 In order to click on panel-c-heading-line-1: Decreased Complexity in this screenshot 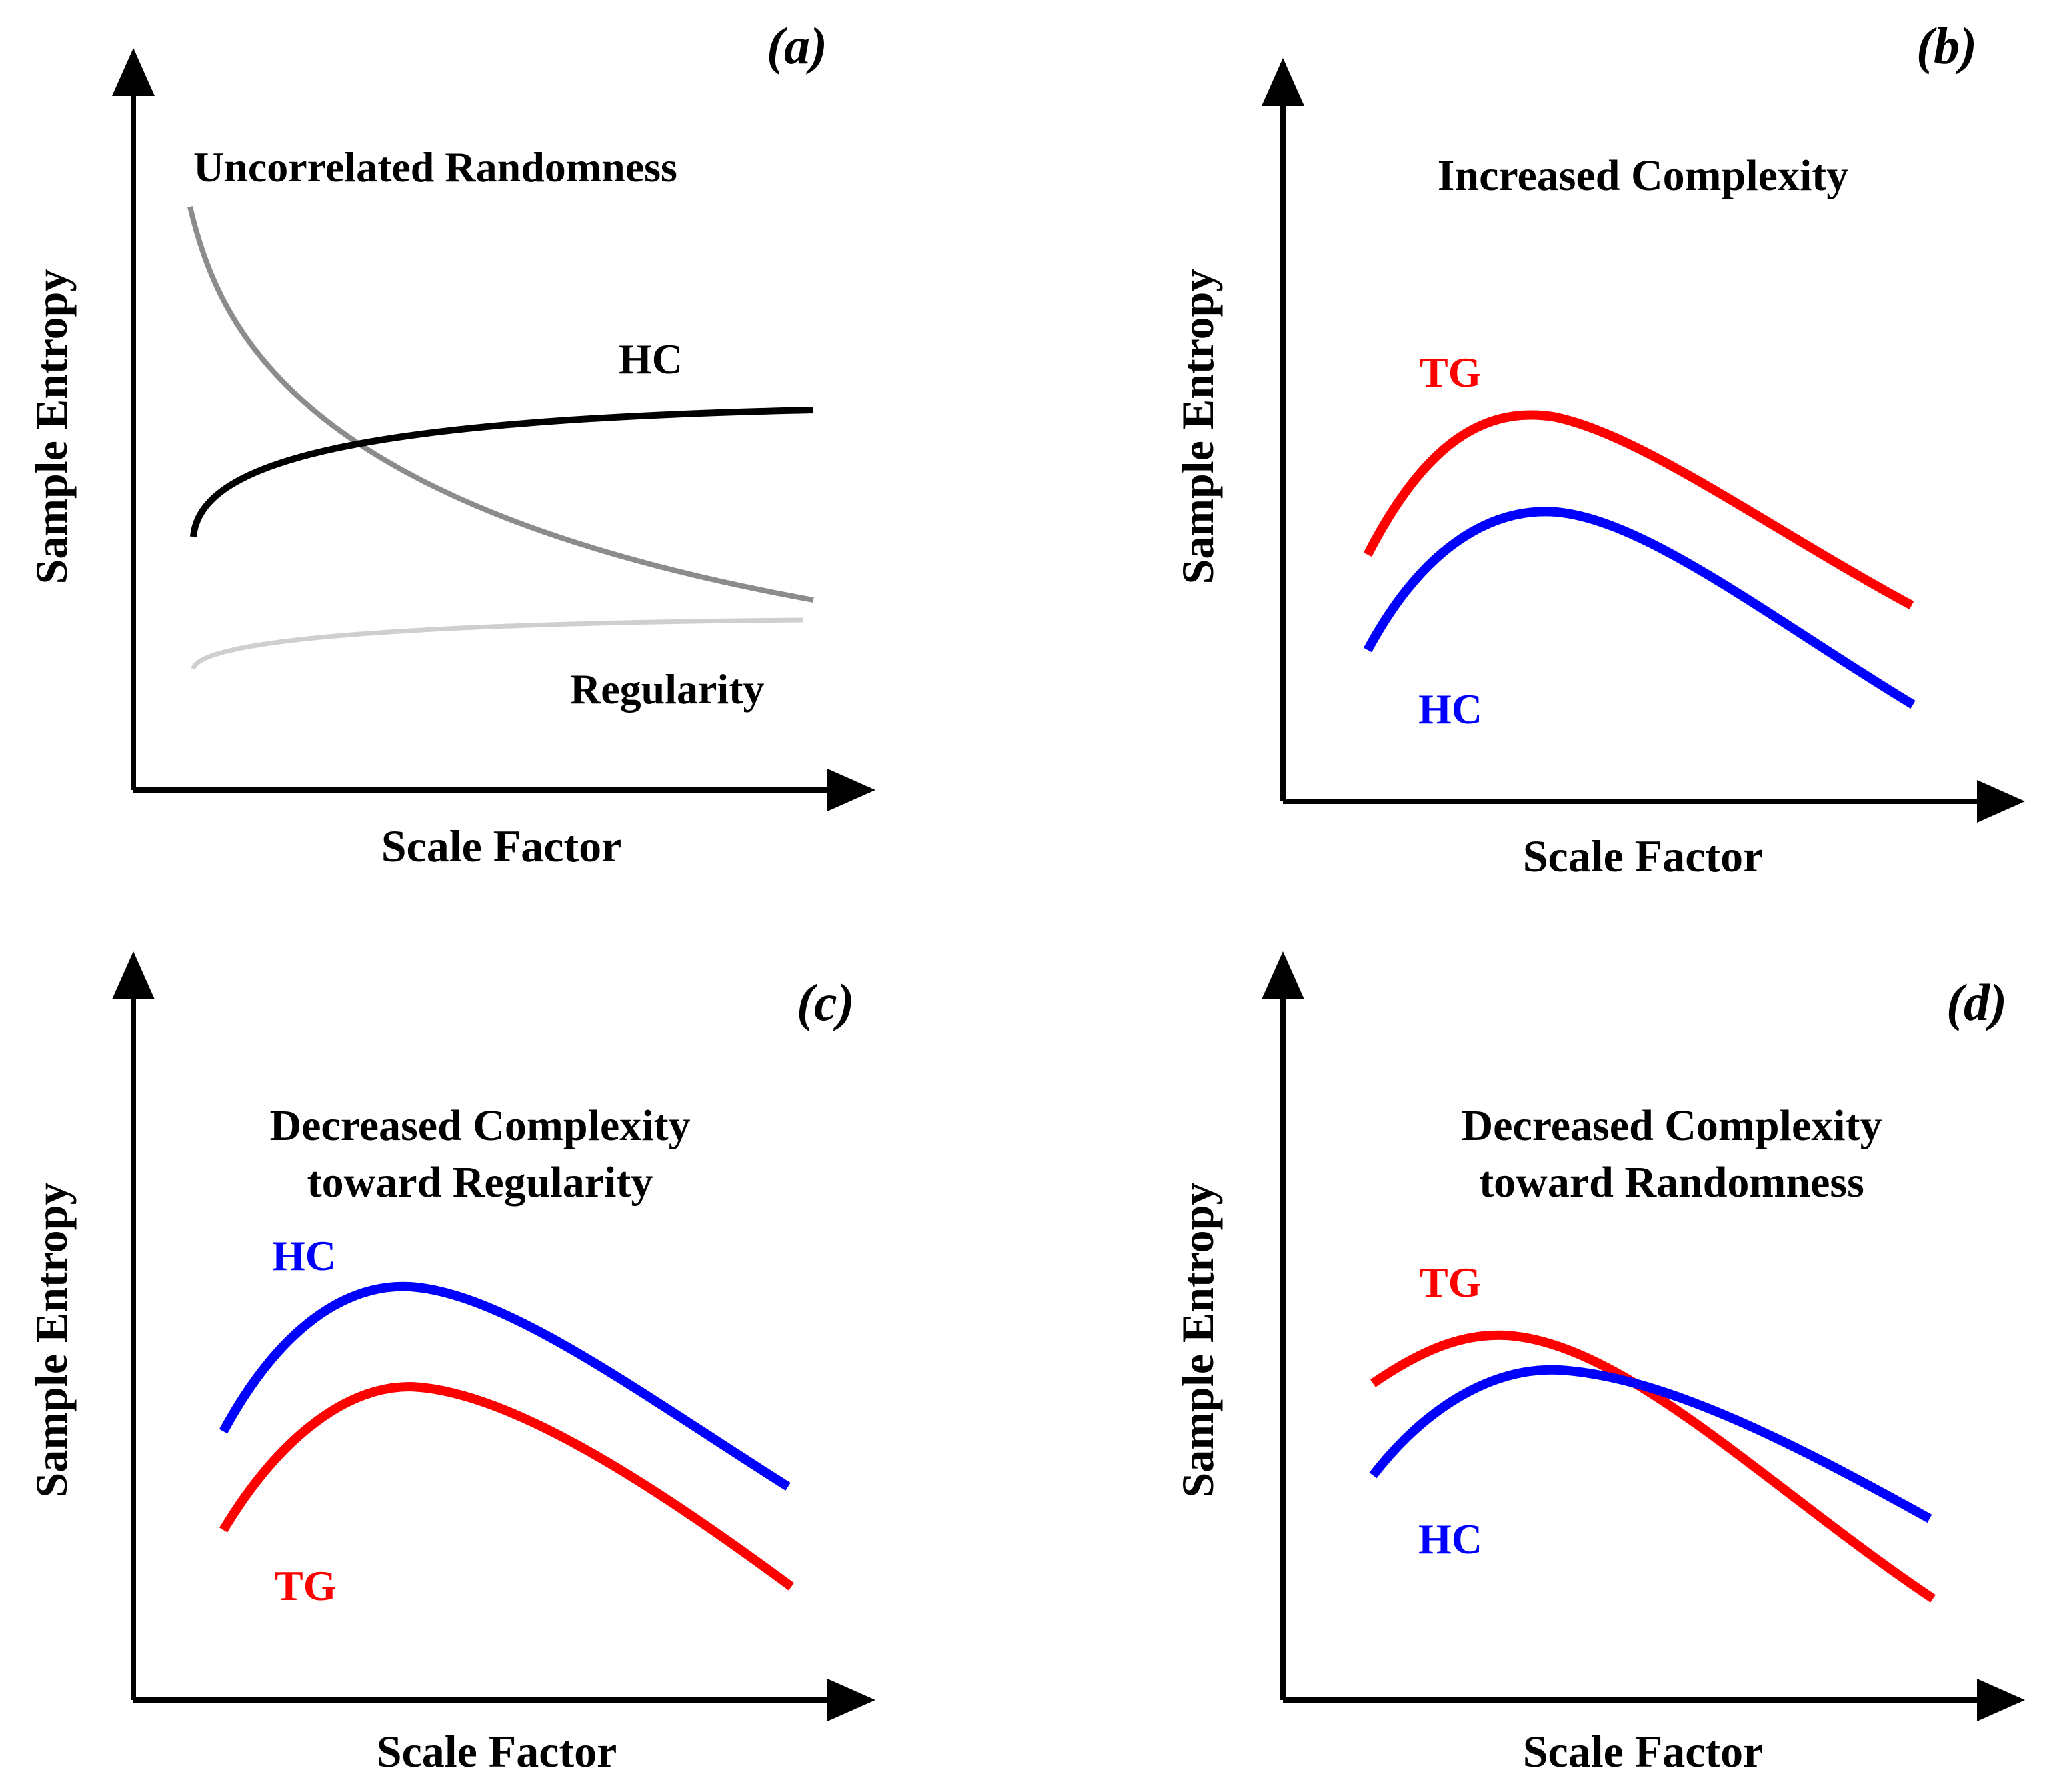, I will do `click(479, 1125)`.